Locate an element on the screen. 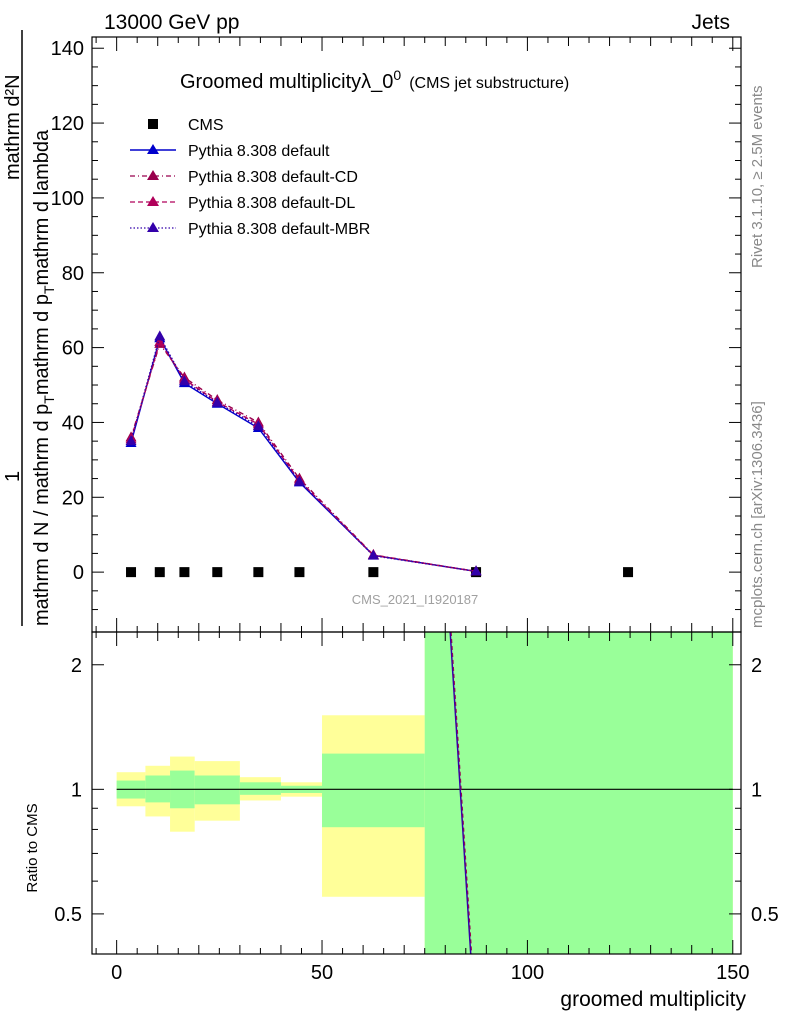 The width and height of the screenshot is (786, 1024). ratio-y-tick-label-right: 1 is located at coordinates (756, 790).